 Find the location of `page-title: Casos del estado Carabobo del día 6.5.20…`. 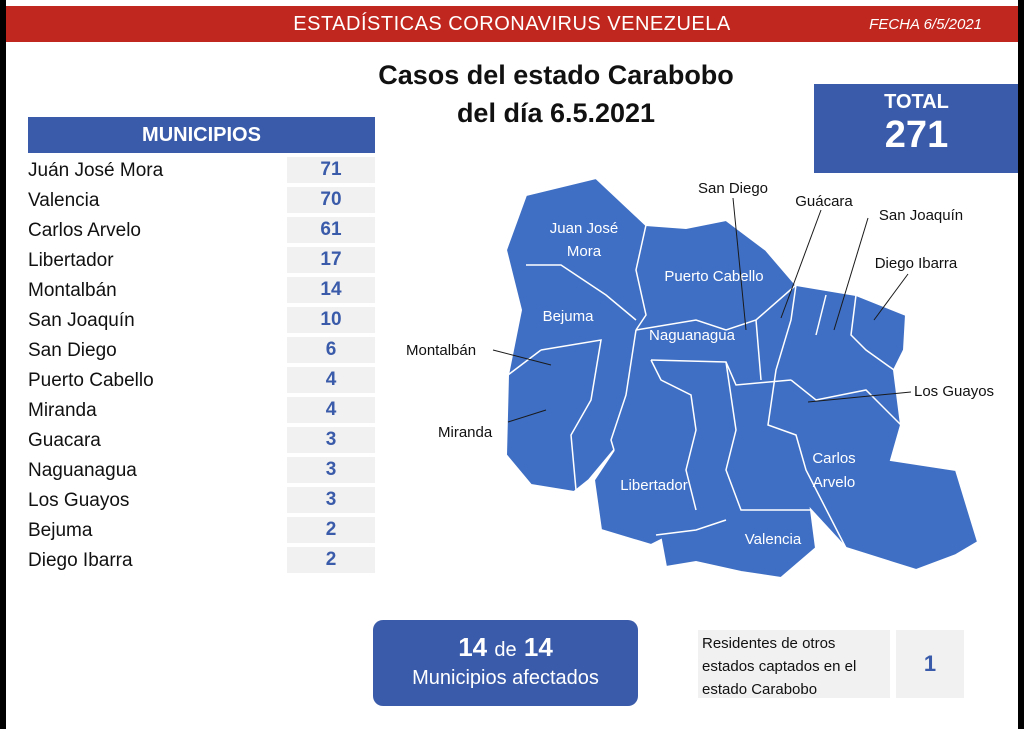

page-title: Casos del estado Carabobo del día 6.5.20… is located at coordinates (556, 94).